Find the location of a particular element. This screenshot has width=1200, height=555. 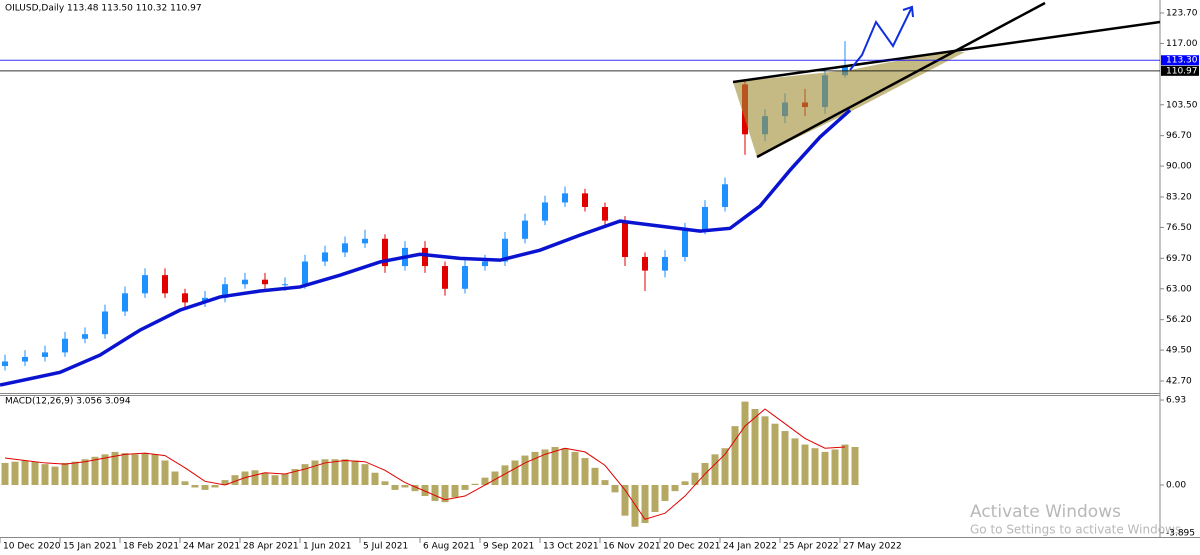

x-tick-label: 13 Oct 2021 is located at coordinates (571, 547).